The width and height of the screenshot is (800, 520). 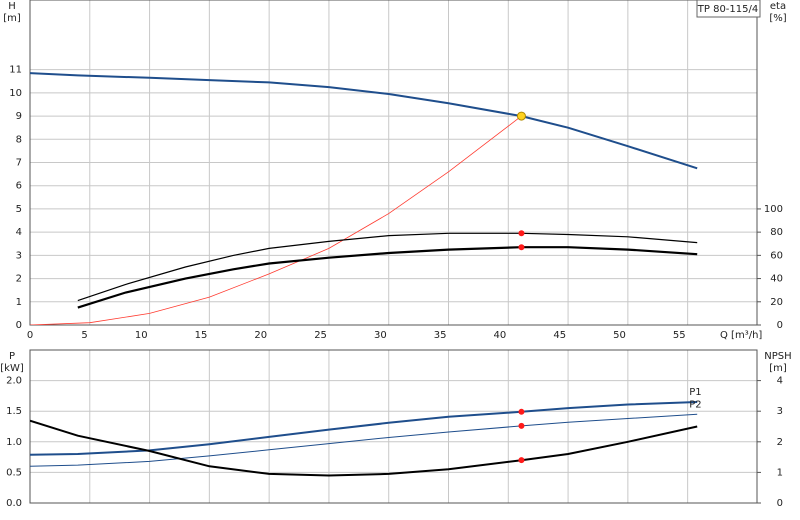 I want to click on y-axis-label: H, so click(x=12, y=6).